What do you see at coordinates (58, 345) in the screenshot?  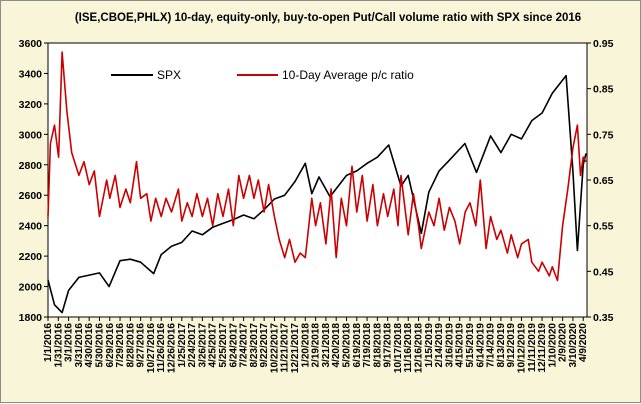 I see `x-tick-label: 1/31/2016` at bounding box center [58, 345].